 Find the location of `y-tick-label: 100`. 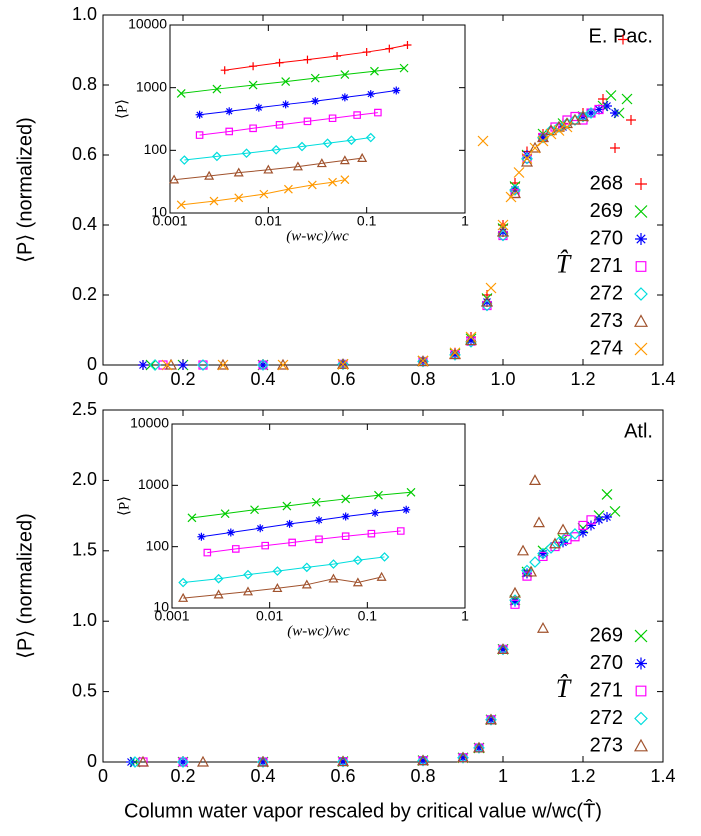

y-tick-label: 100 is located at coordinates (156, 149).